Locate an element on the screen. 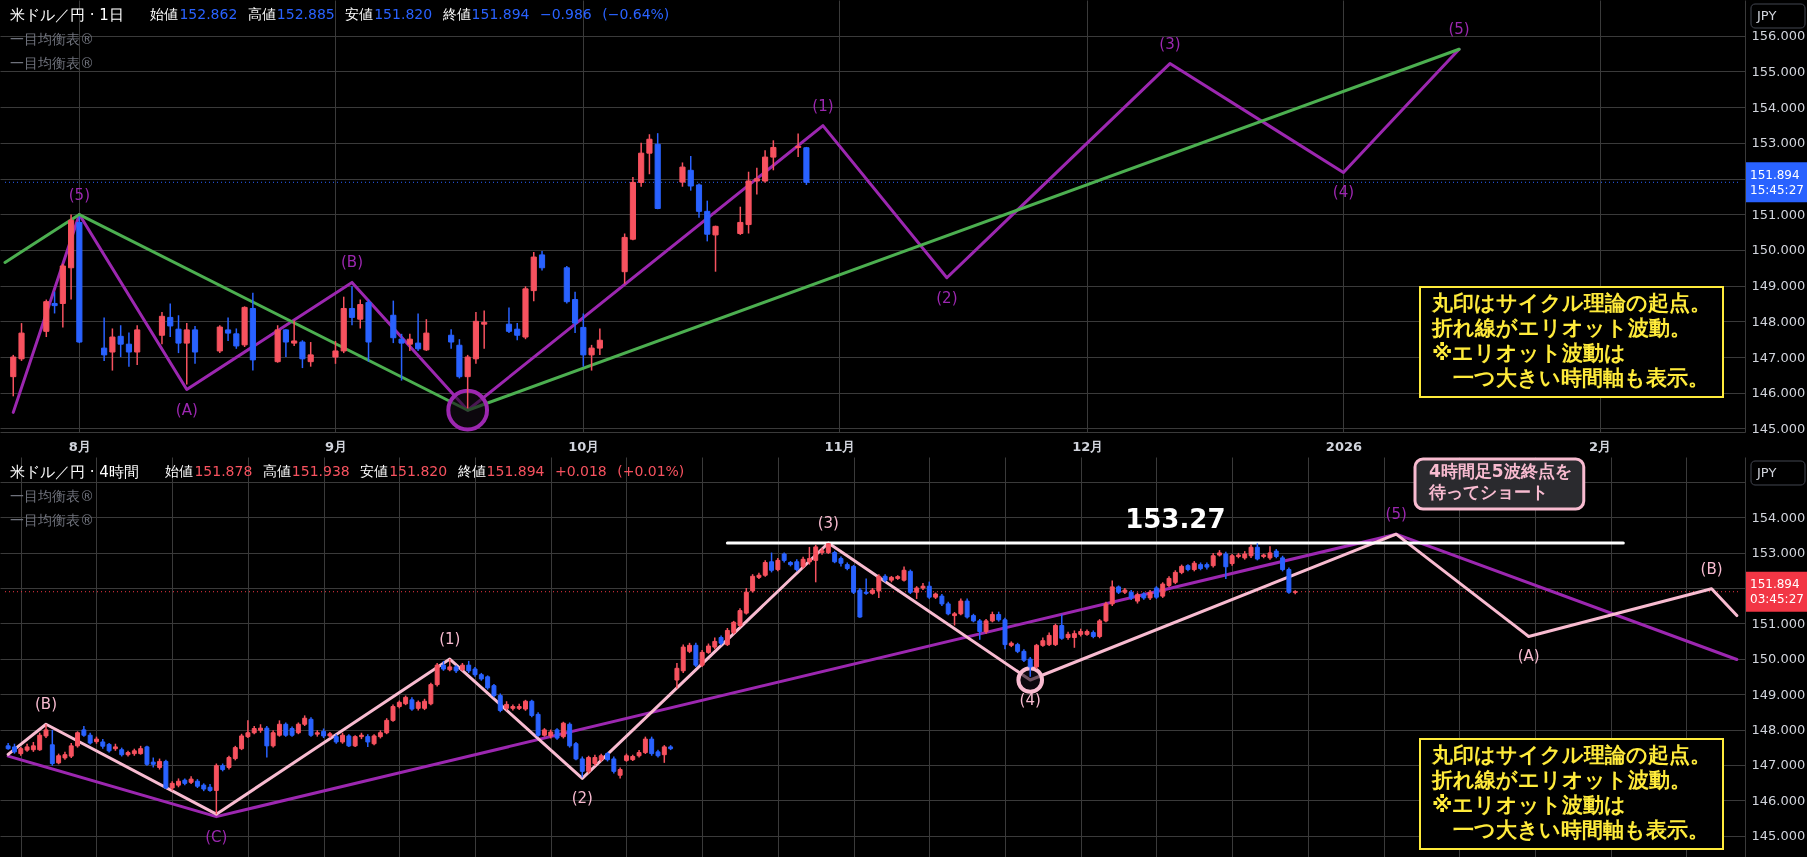 This screenshot has width=1807, height=863. chart-title: 米ドル／円 · 4時間 is located at coordinates (74, 472).